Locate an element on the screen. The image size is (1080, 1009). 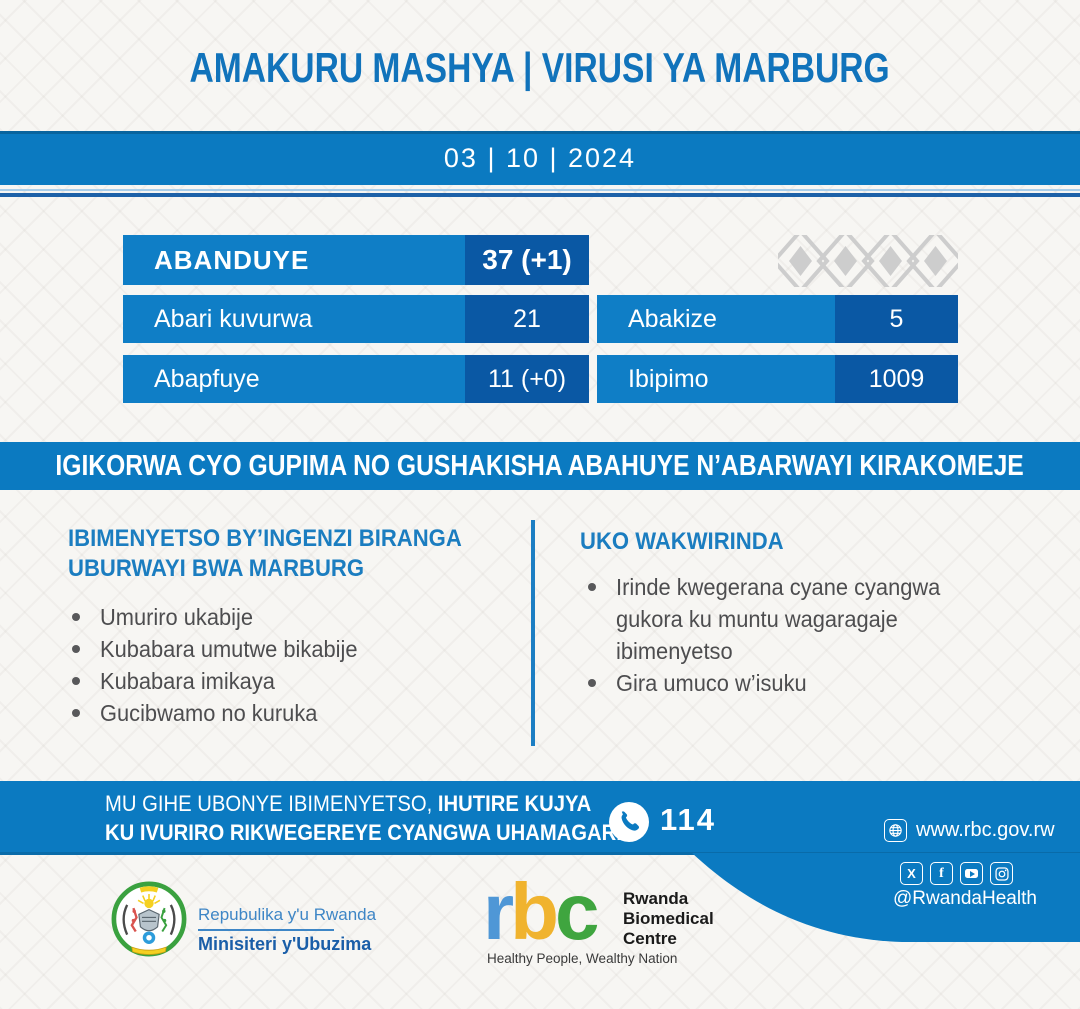
rbc-letter-r: r is located at coordinates (498, 911).